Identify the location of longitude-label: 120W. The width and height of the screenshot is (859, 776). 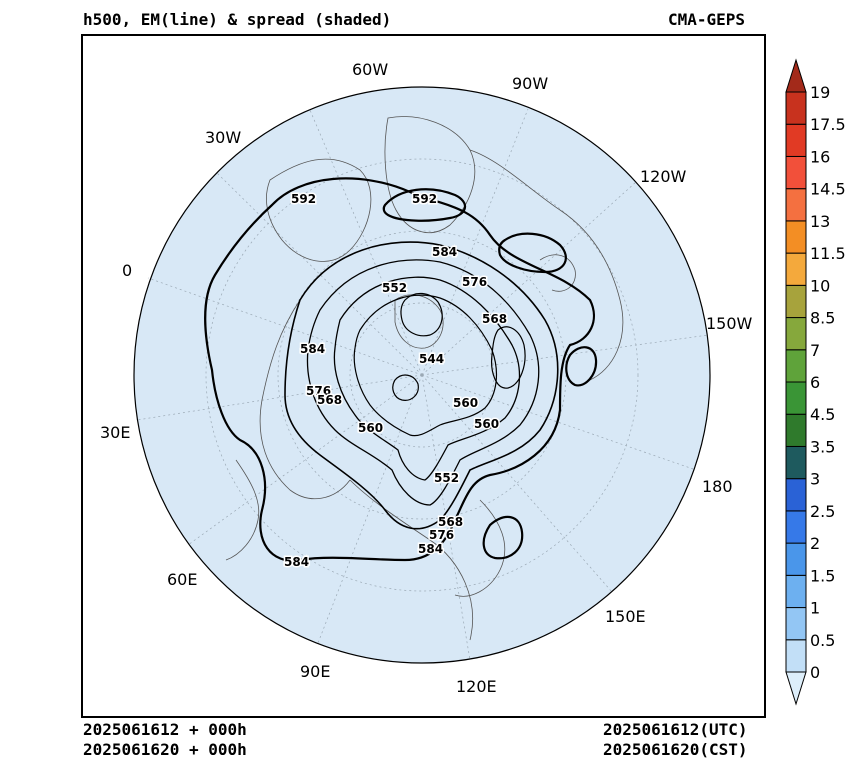
(663, 176).